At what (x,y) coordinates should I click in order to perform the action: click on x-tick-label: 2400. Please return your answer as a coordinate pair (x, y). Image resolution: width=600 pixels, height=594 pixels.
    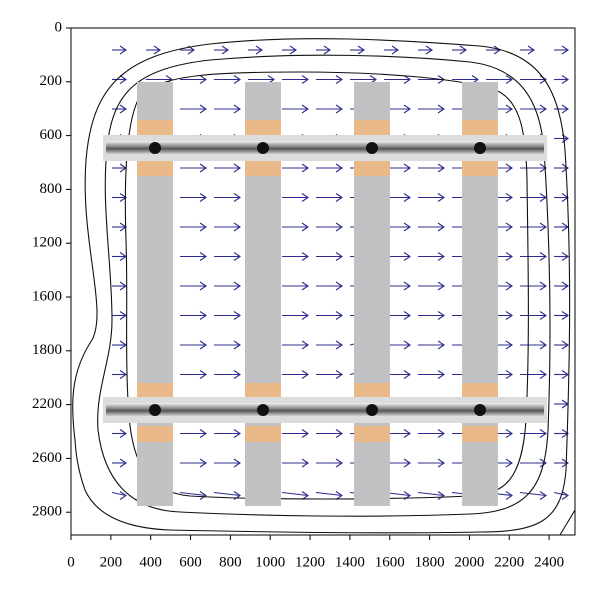
    Looking at the image, I should click on (549, 562).